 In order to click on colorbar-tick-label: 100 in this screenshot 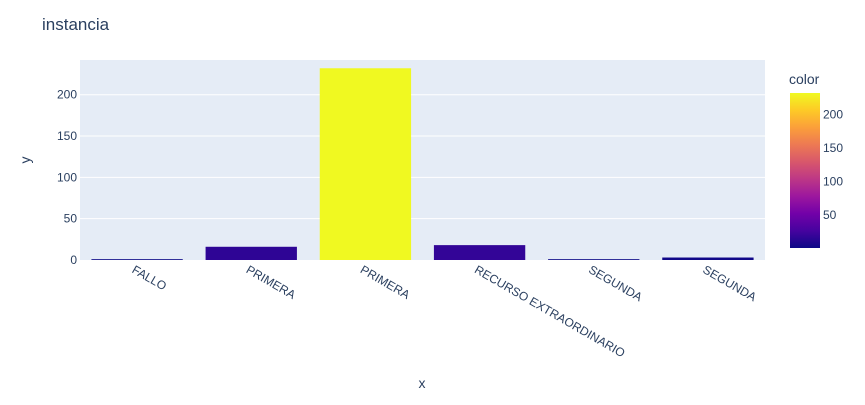, I will do `click(833, 182)`.